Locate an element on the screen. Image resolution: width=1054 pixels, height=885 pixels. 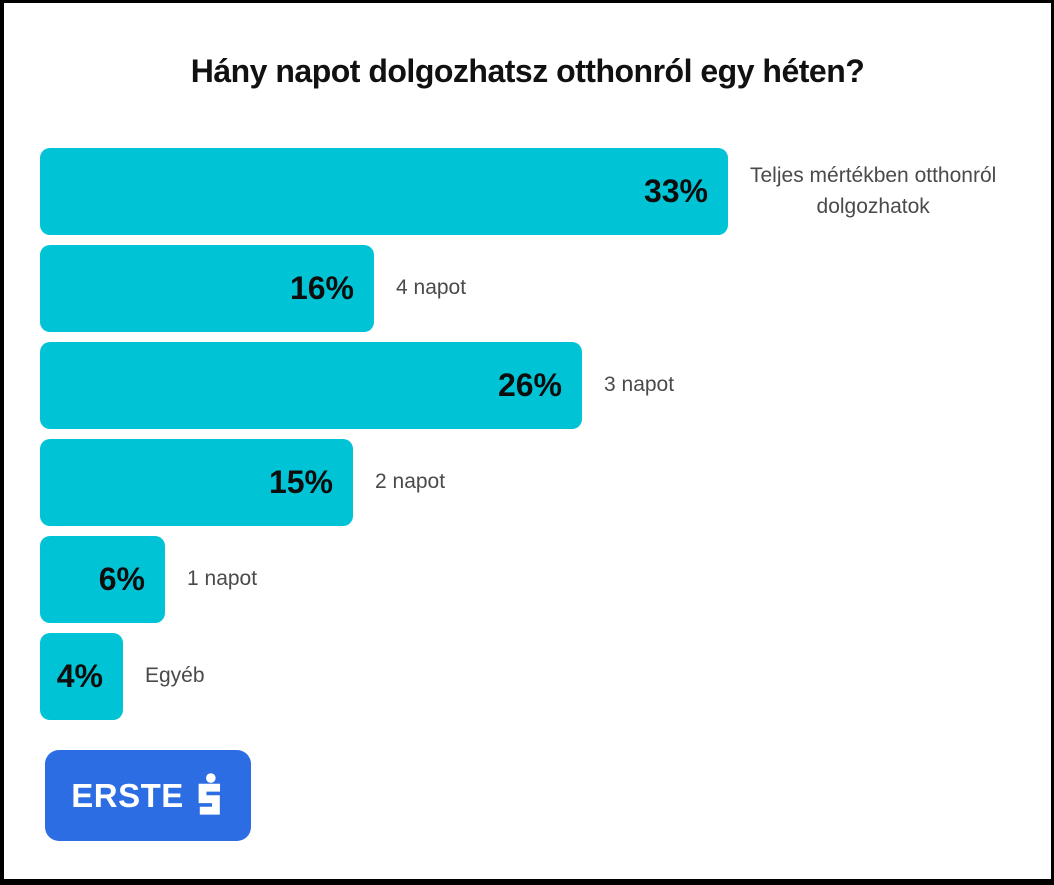
bar-row: 15% 2 napot is located at coordinates (540, 482).